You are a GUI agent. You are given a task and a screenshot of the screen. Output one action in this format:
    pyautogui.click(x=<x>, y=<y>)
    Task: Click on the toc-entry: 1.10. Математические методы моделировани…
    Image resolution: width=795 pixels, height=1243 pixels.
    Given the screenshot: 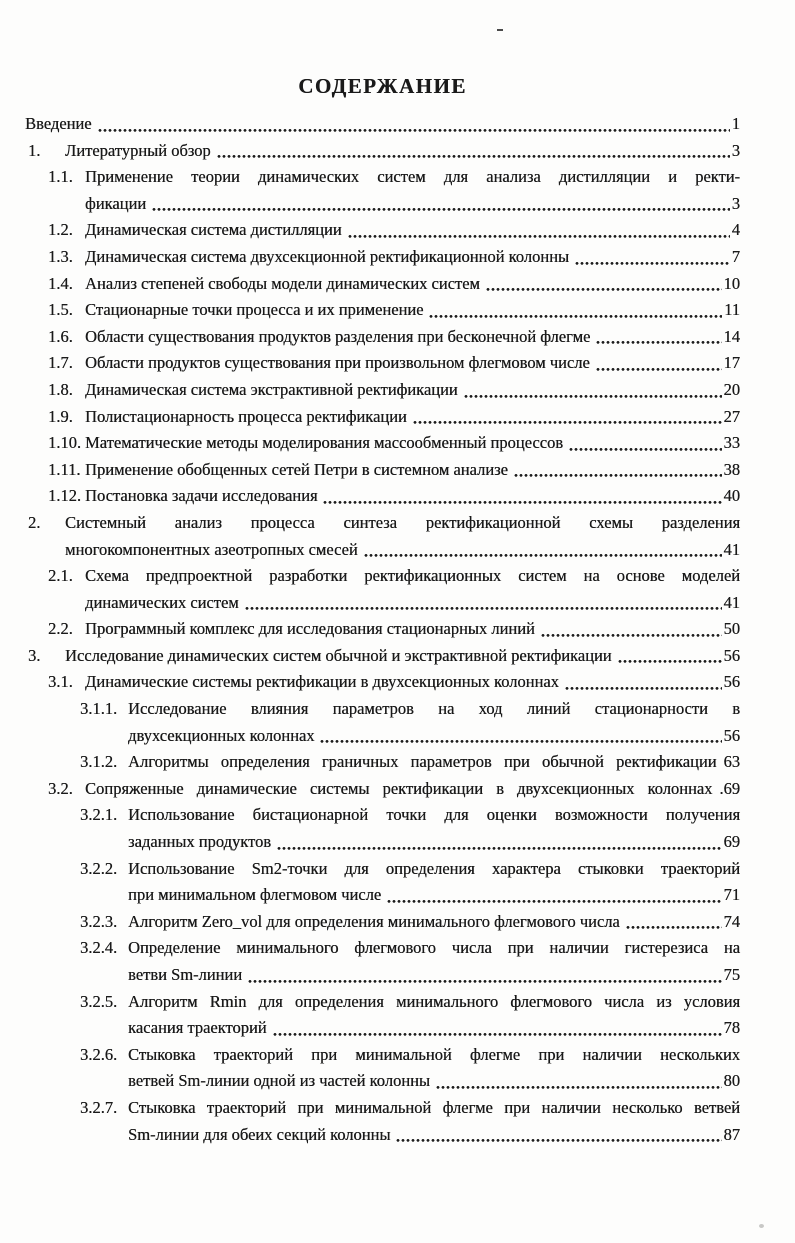 What is the action you would take?
    pyautogui.click(x=382, y=443)
    